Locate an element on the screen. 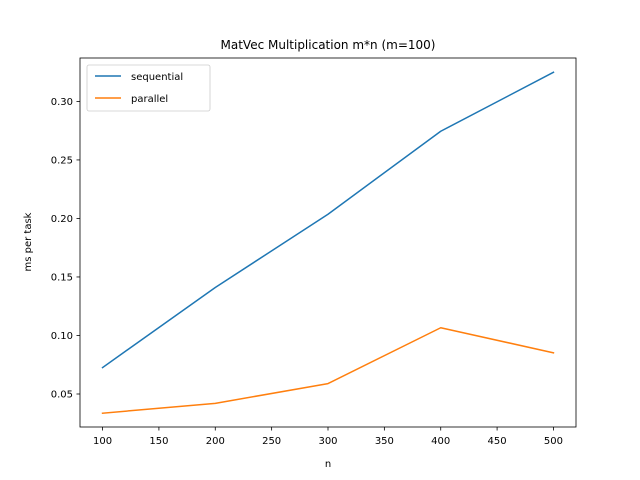 The image size is (640, 480). y-tick-label: 0.25 is located at coordinates (62, 160).